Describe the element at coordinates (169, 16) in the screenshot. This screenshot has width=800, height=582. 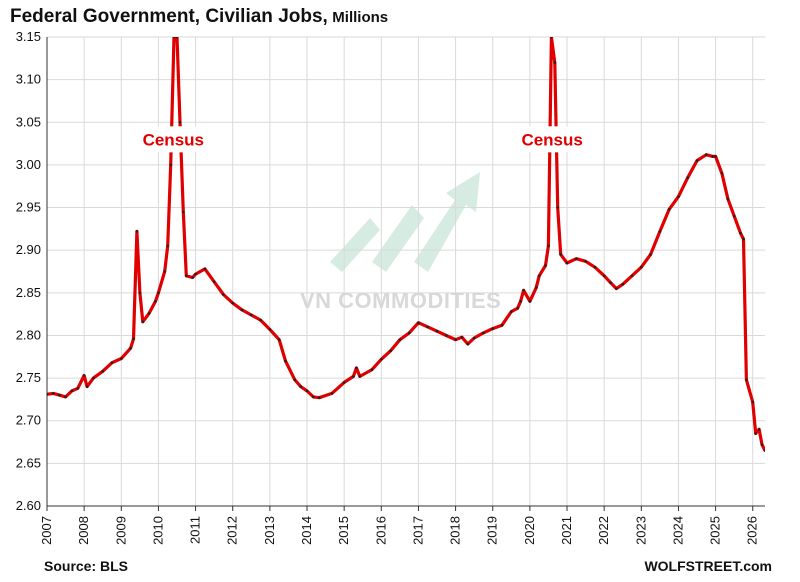
I see `title-main: Federal Government, Civilian Jobs,` at that location.